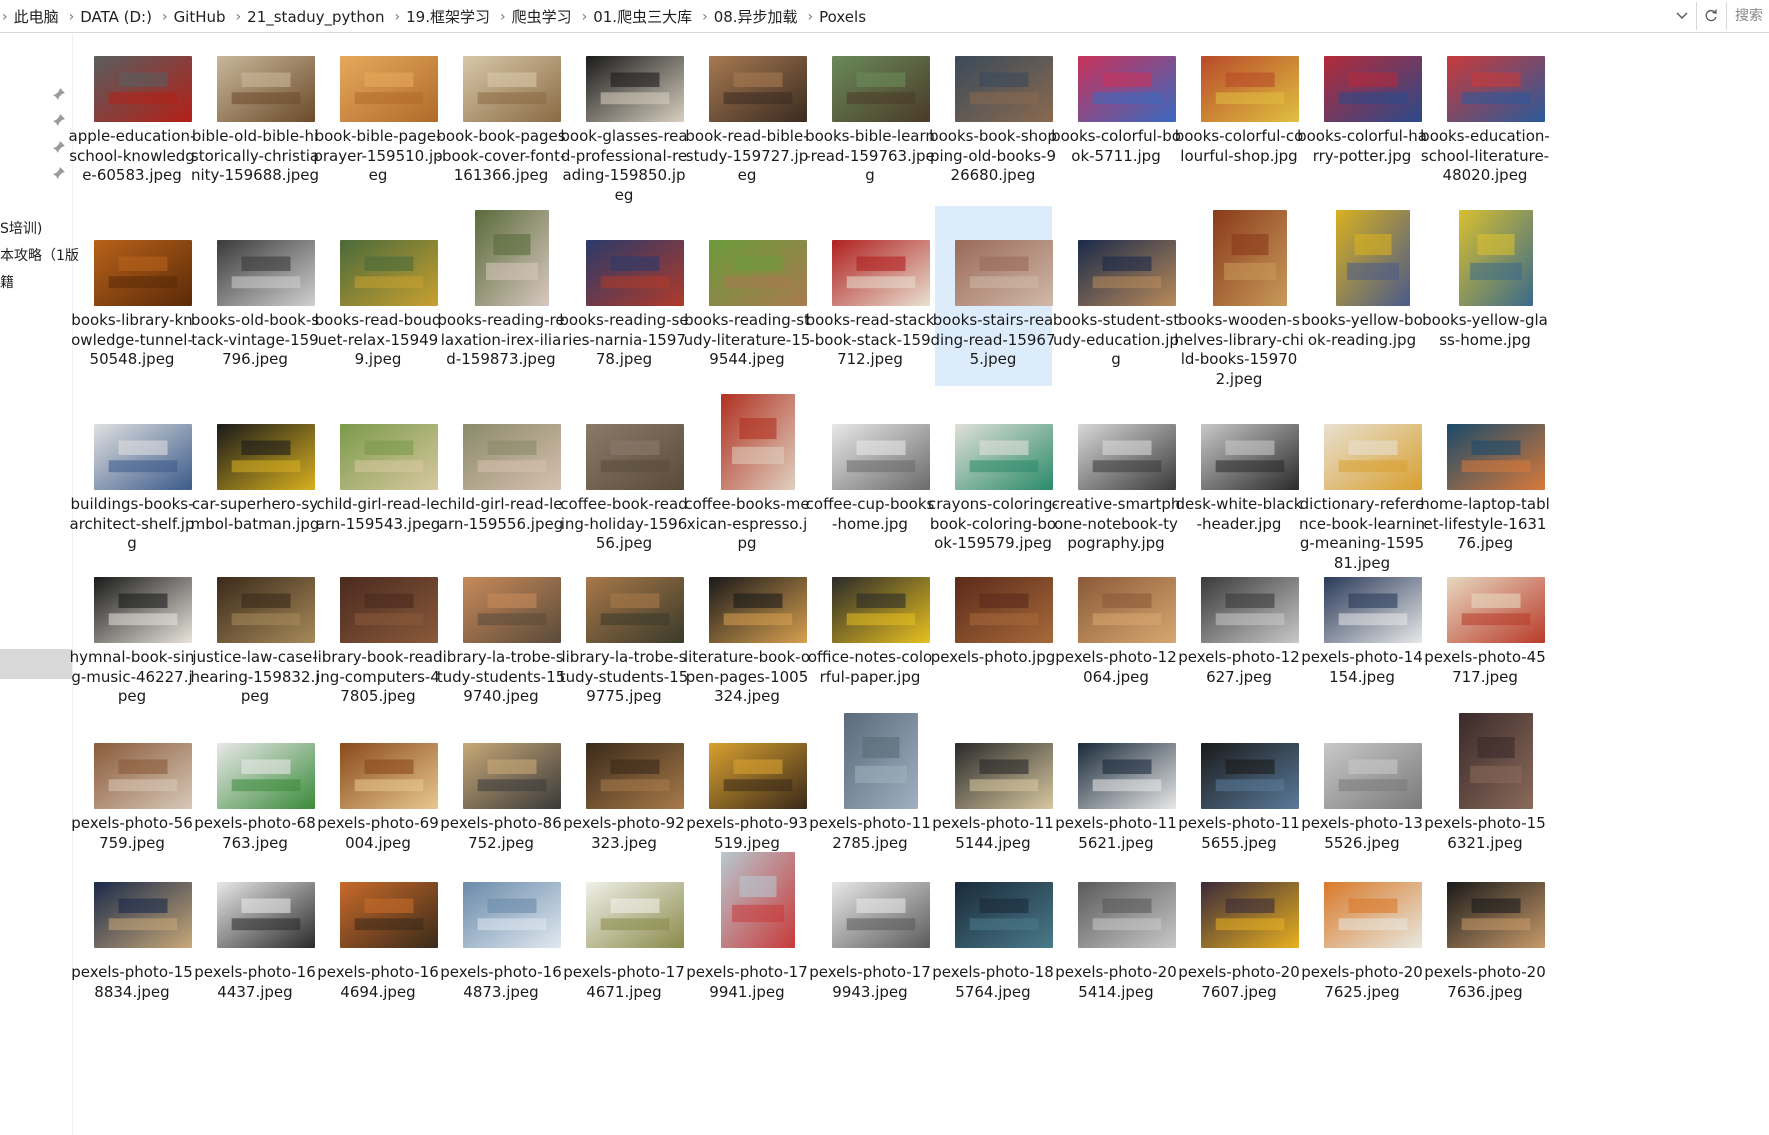 The image size is (1769, 1135). I want to click on file-item: pexels-photo-14154.jpeg, so click(1362, 618).